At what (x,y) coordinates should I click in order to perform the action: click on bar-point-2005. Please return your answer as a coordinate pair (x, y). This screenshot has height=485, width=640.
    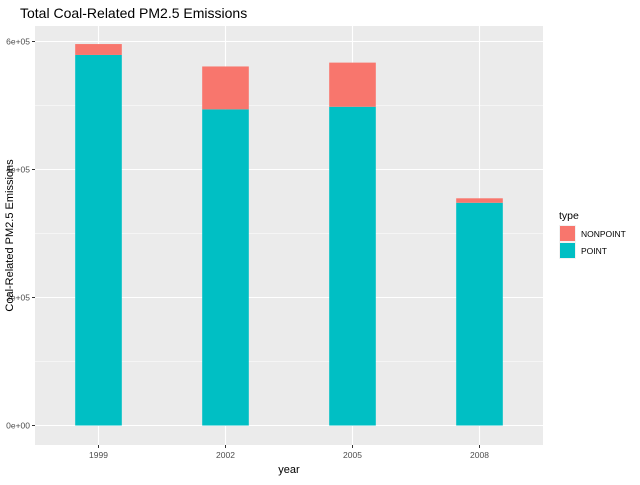
    Looking at the image, I should click on (352, 266).